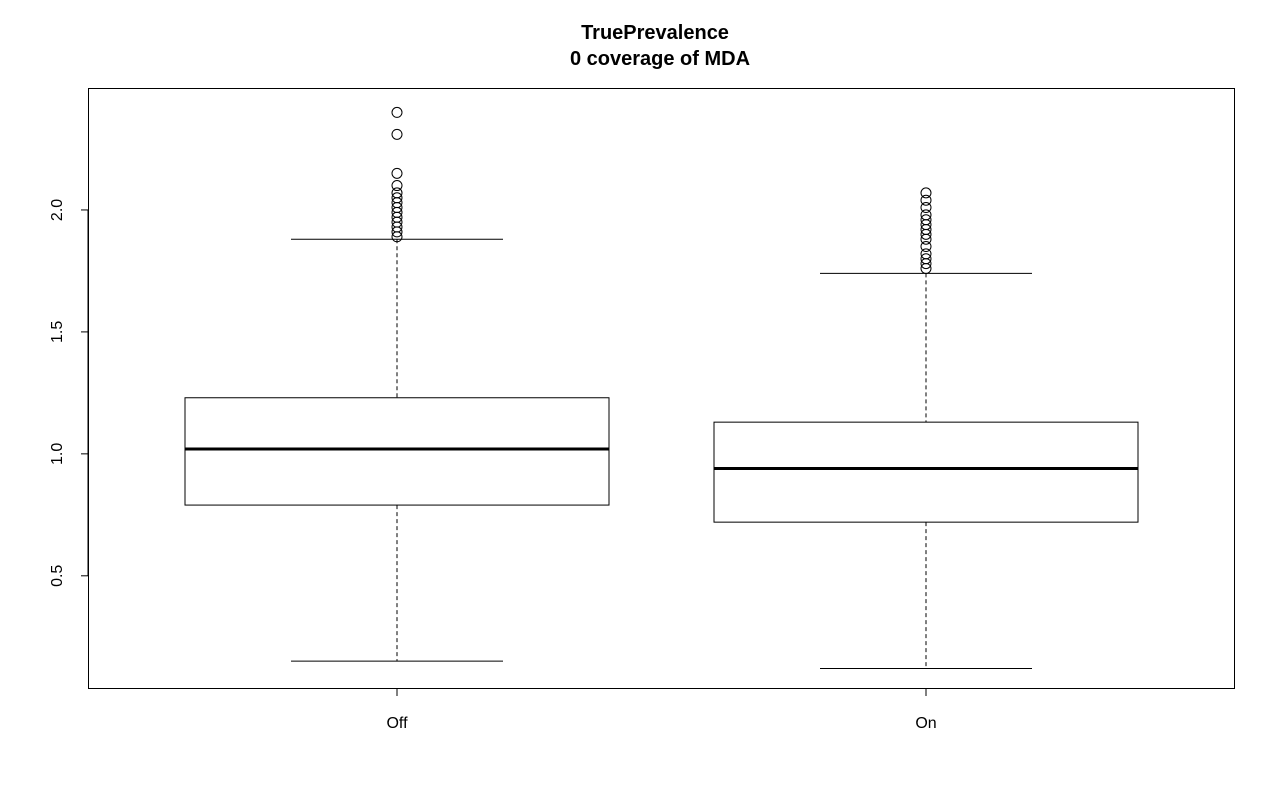 The width and height of the screenshot is (1280, 800). What do you see at coordinates (397, 723) in the screenshot?
I see `x-tick-label: Off` at bounding box center [397, 723].